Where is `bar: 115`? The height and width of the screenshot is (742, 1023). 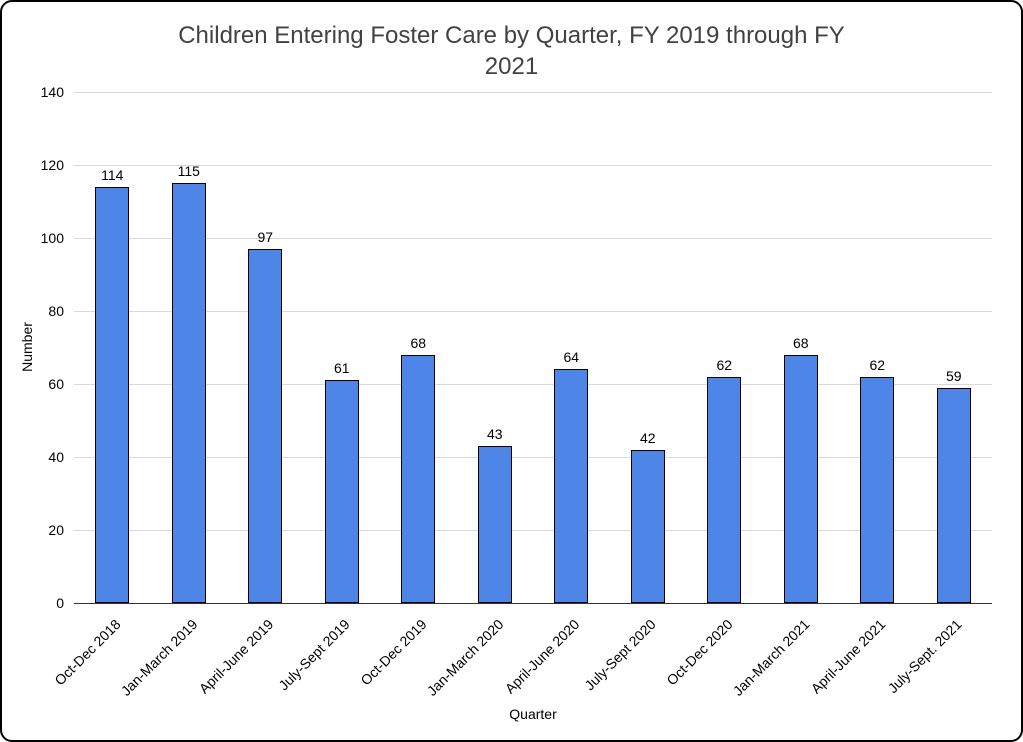 bar: 115 is located at coordinates (188, 383).